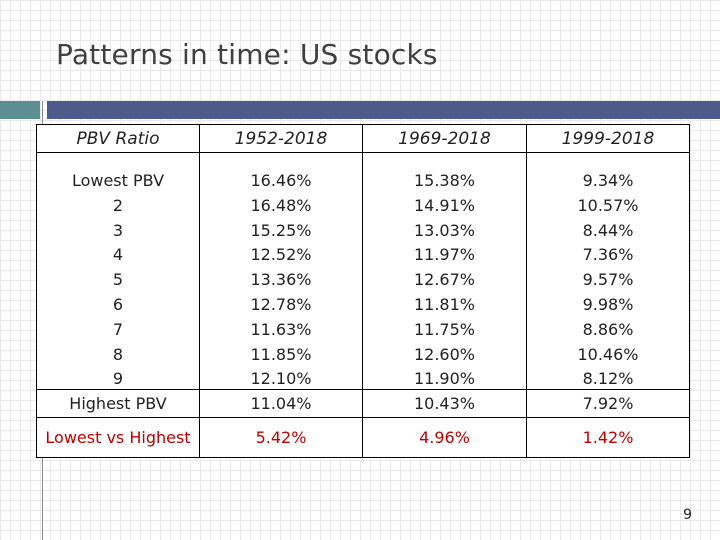 The width and height of the screenshot is (720, 540). I want to click on spread-label: Lowest vs Highest, so click(118, 437).